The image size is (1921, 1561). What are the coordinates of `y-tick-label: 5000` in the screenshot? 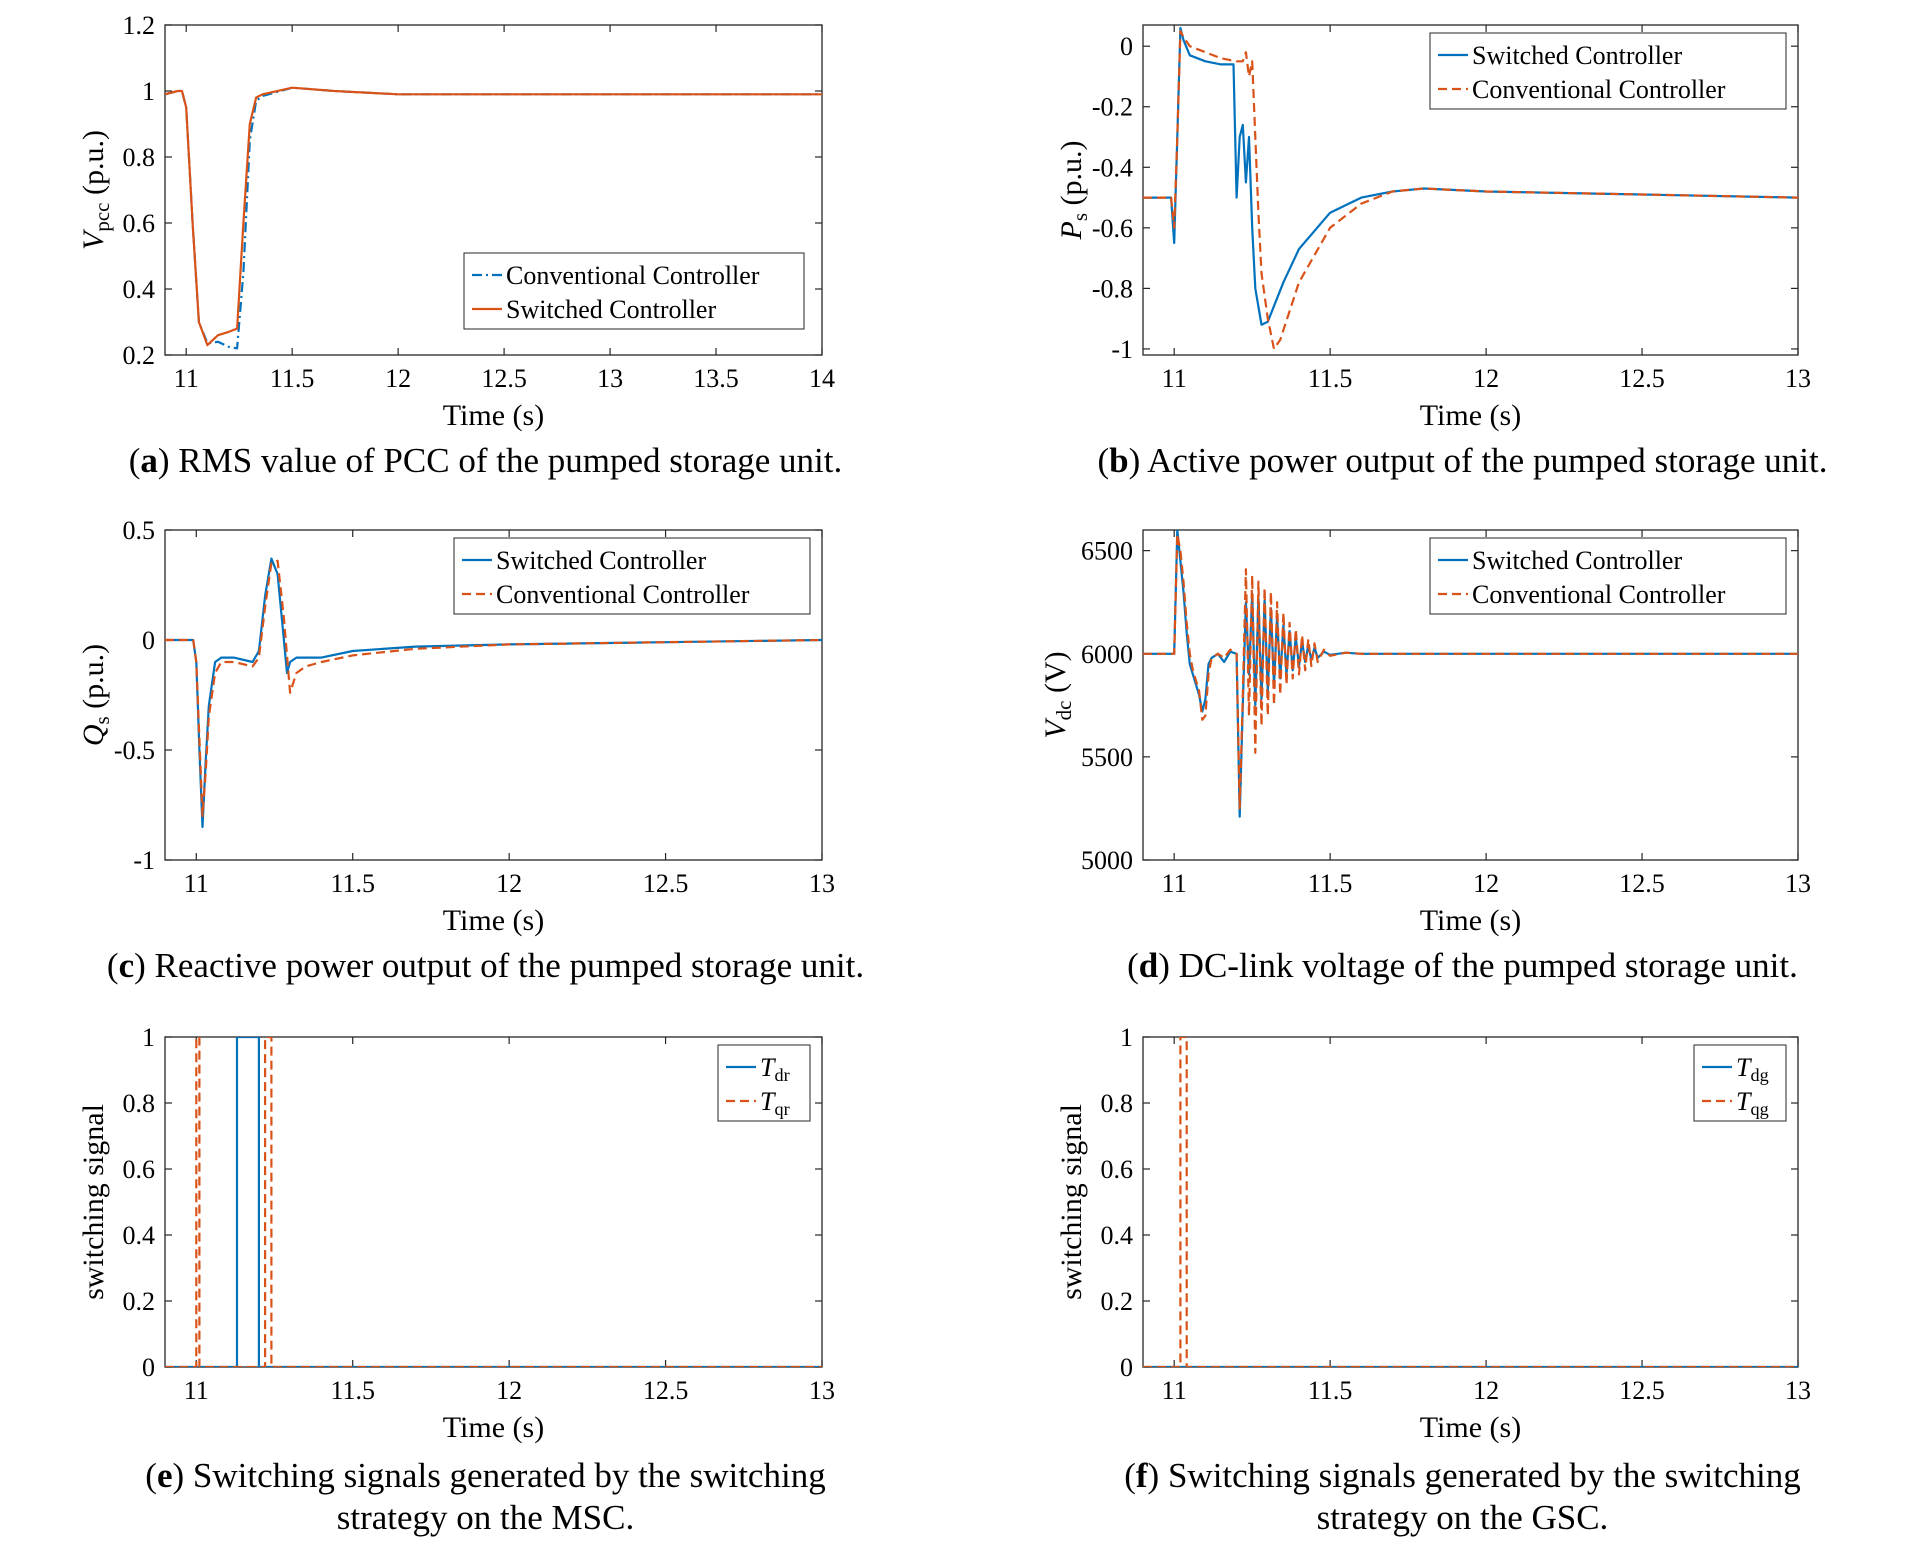 It's located at (1107, 860).